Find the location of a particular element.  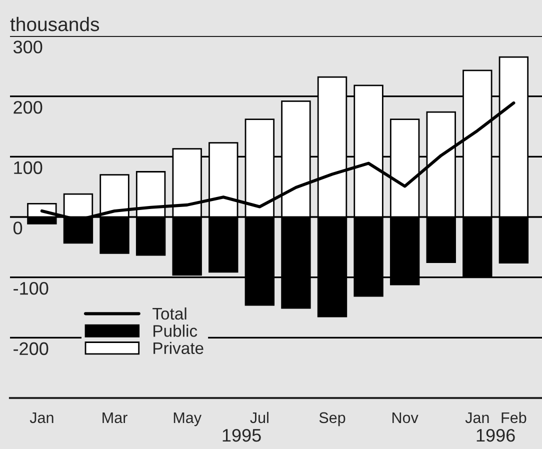

x-tick-label: Jul is located at coordinates (259, 418).